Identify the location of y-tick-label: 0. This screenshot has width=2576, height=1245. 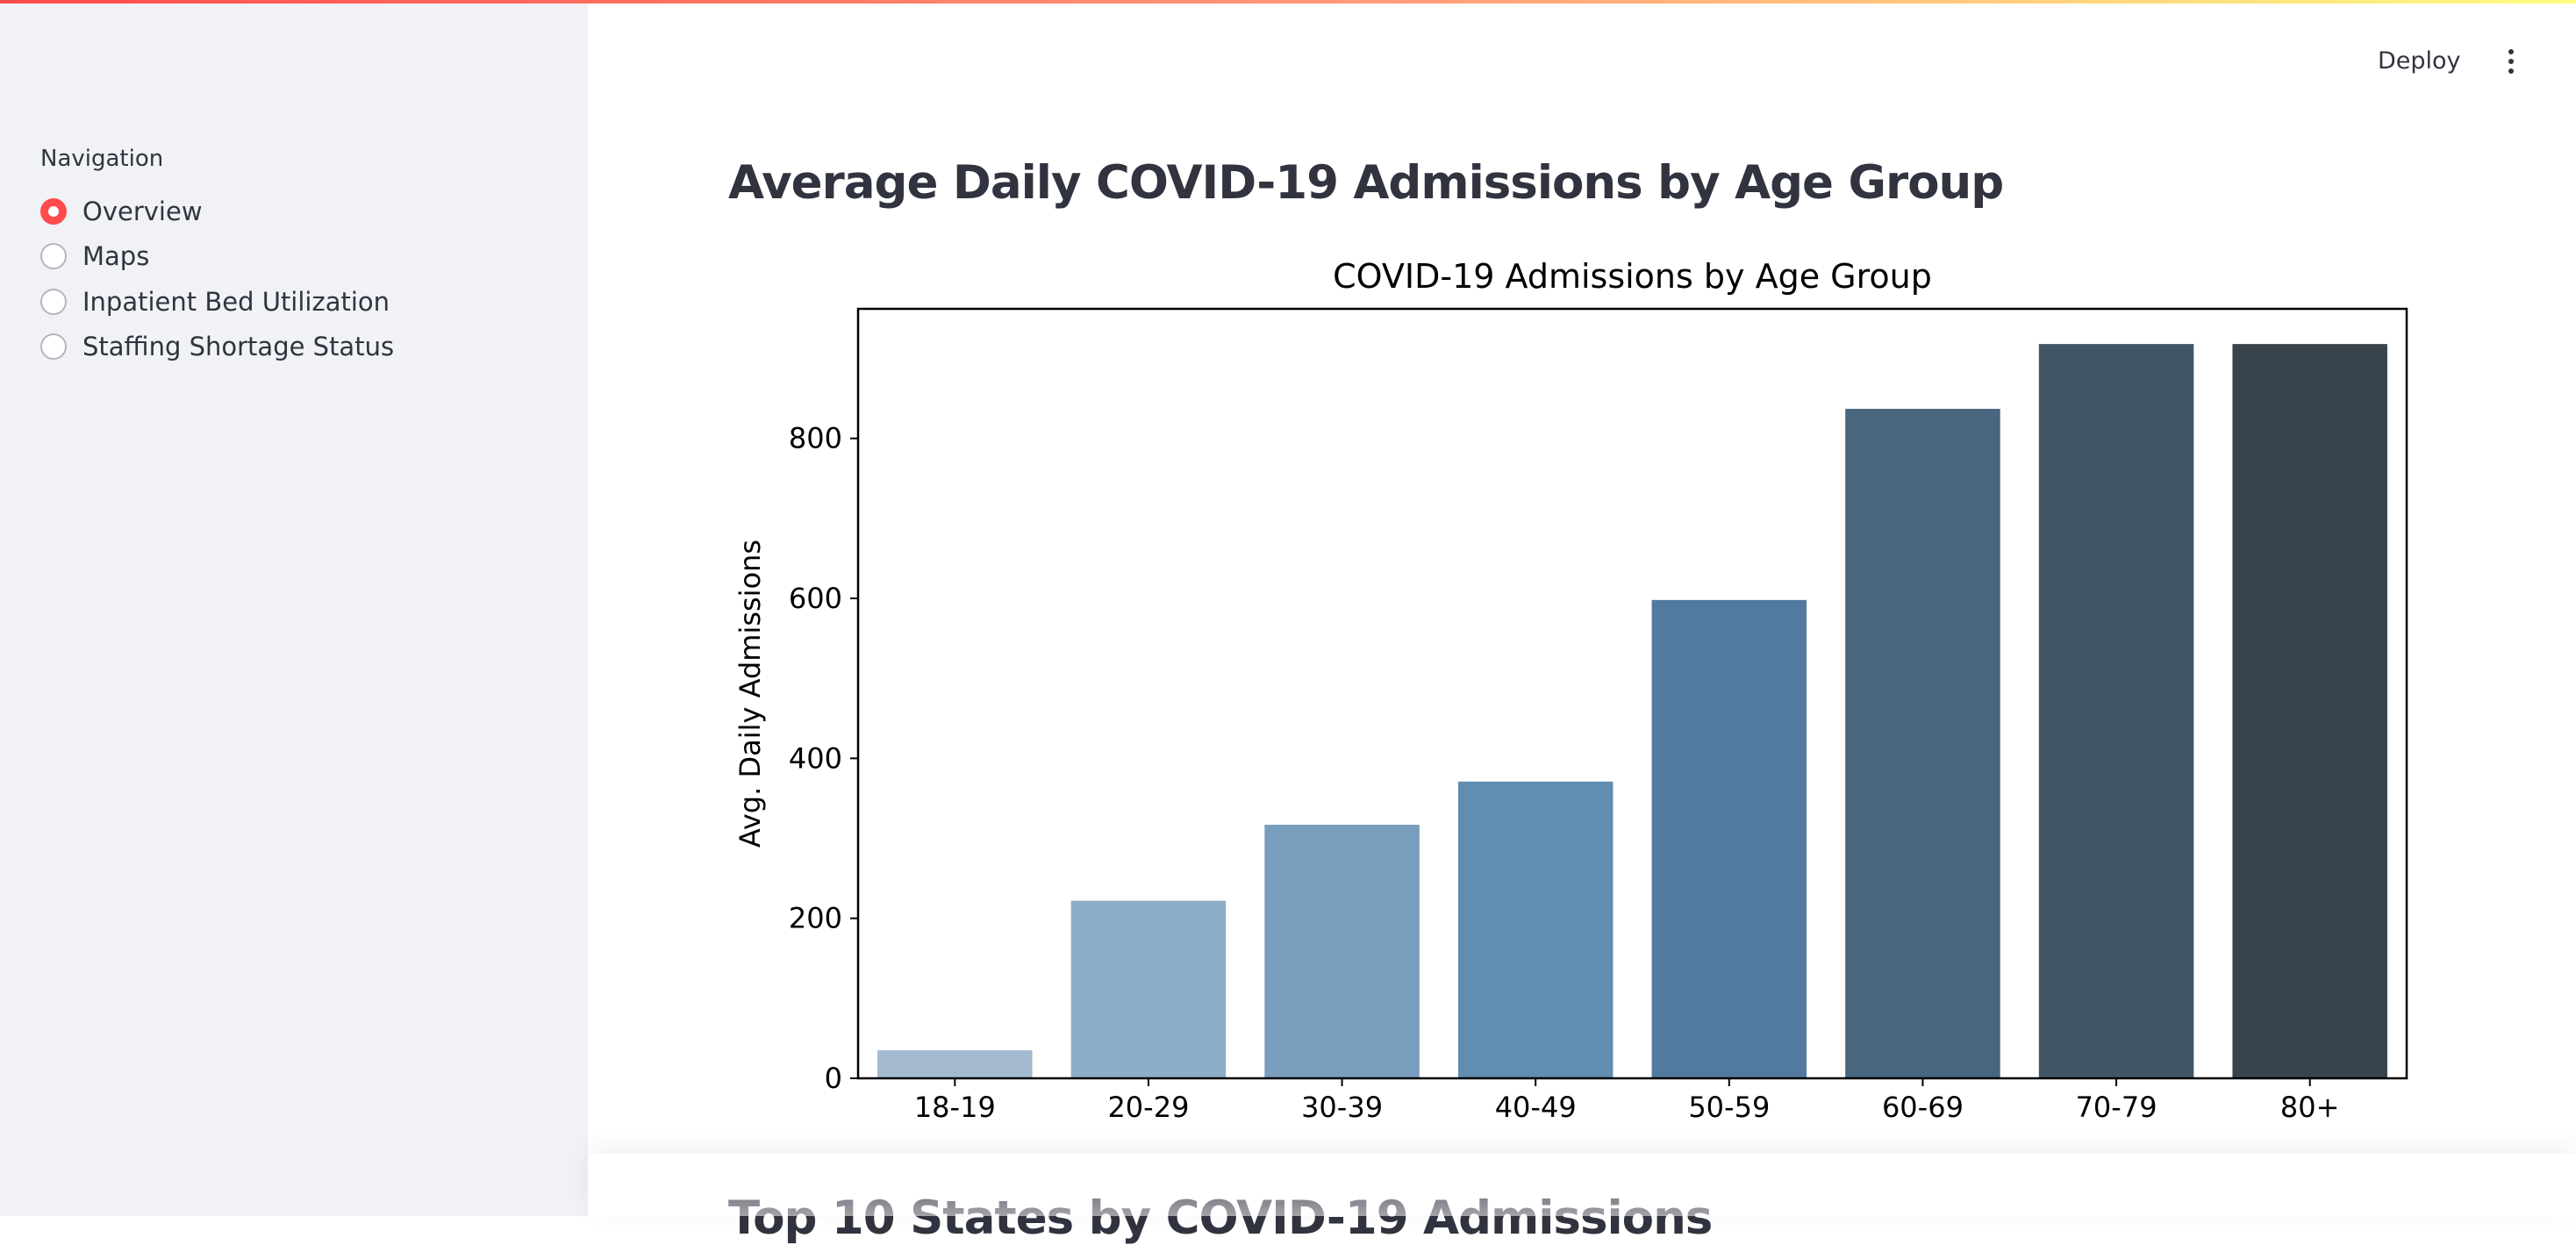
(833, 1079).